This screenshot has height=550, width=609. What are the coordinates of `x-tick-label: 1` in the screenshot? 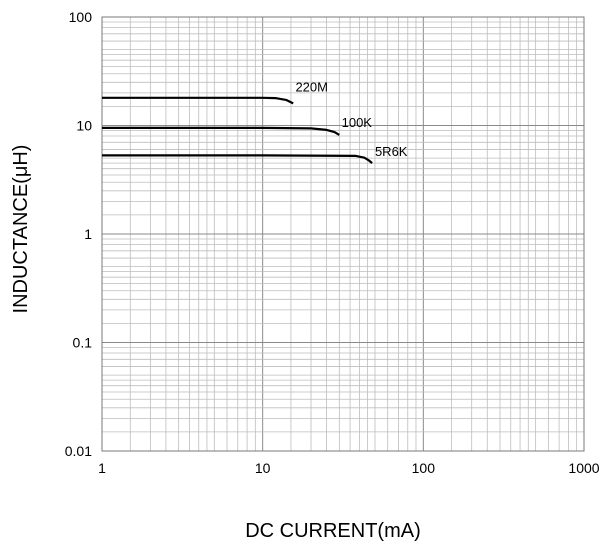 It's located at (102, 468).